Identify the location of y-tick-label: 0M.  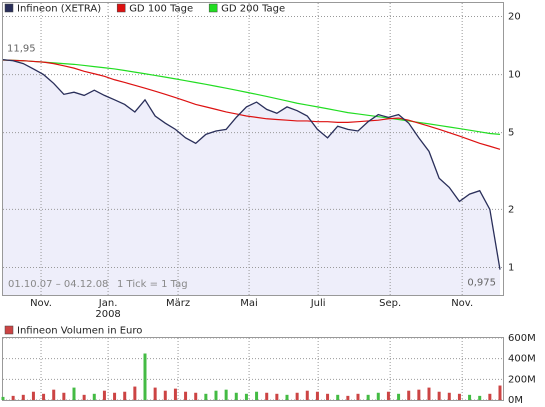
(515, 400).